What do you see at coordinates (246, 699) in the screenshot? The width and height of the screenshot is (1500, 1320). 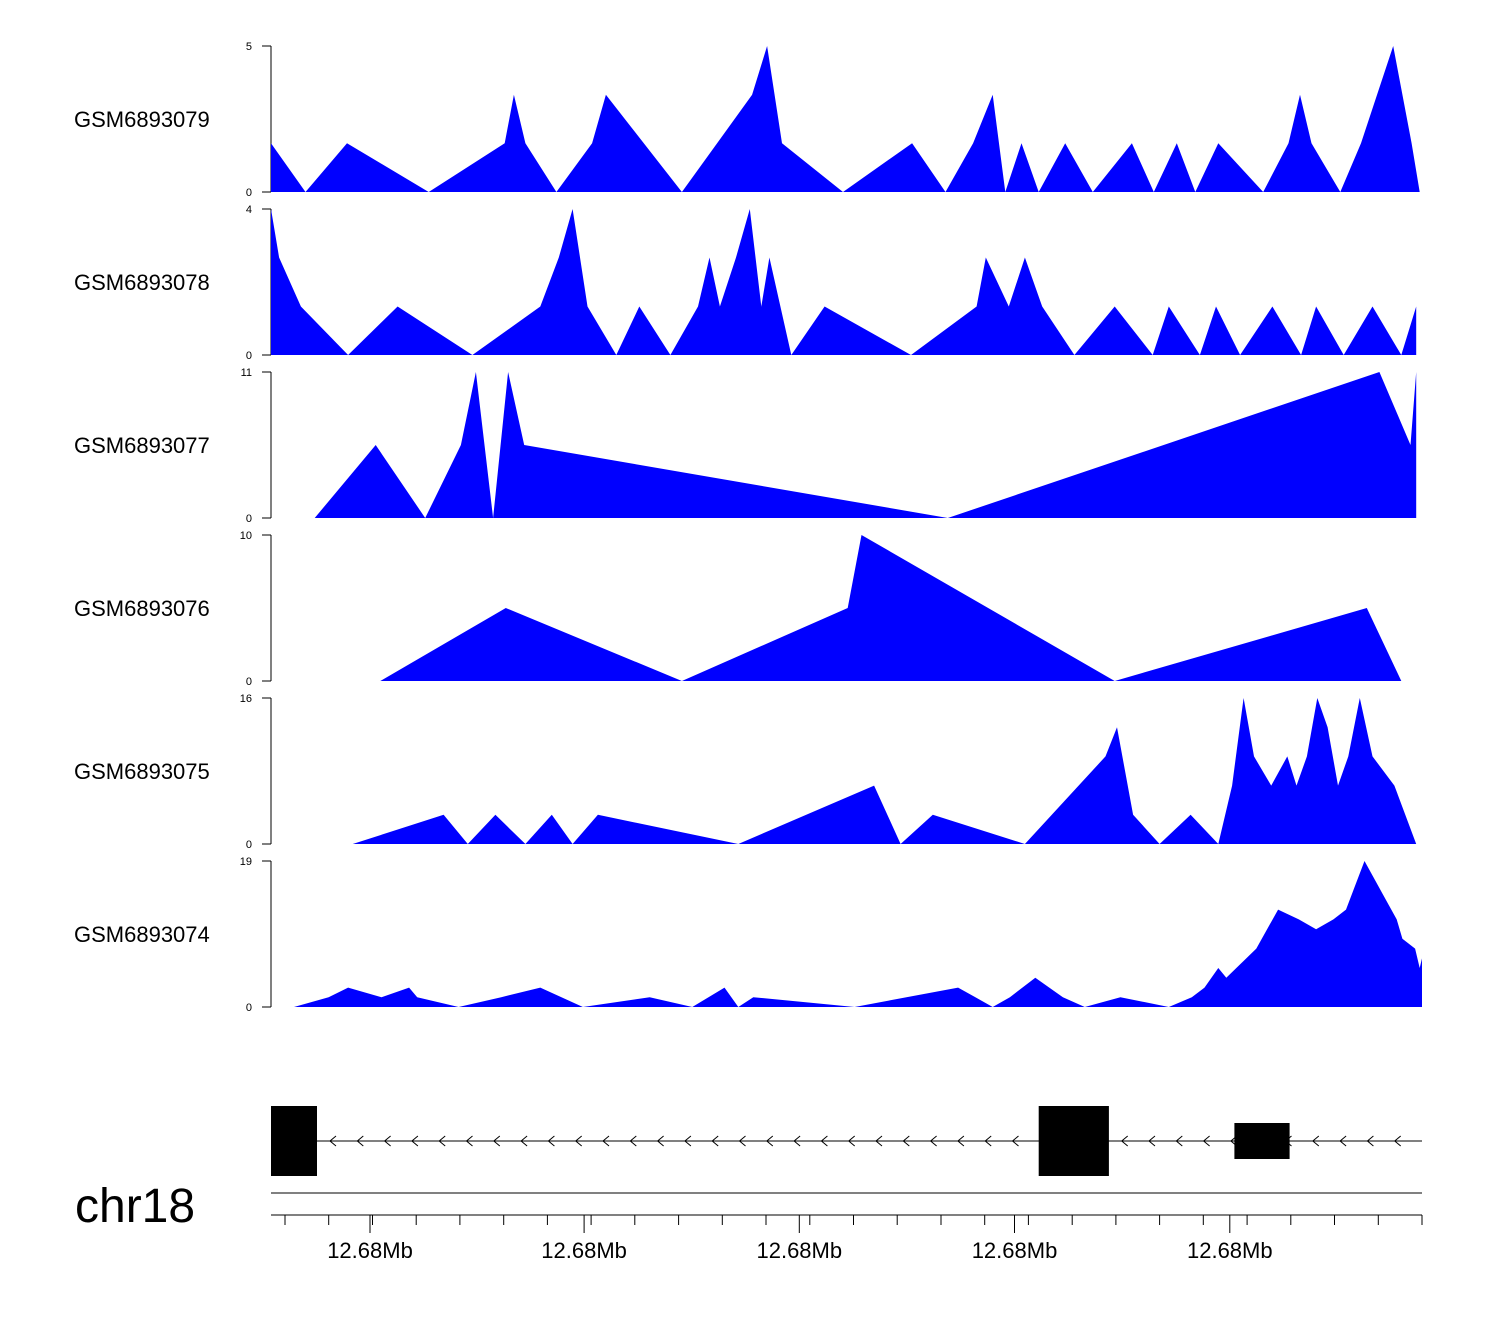 I see `y-tick-label-max: 16` at bounding box center [246, 699].